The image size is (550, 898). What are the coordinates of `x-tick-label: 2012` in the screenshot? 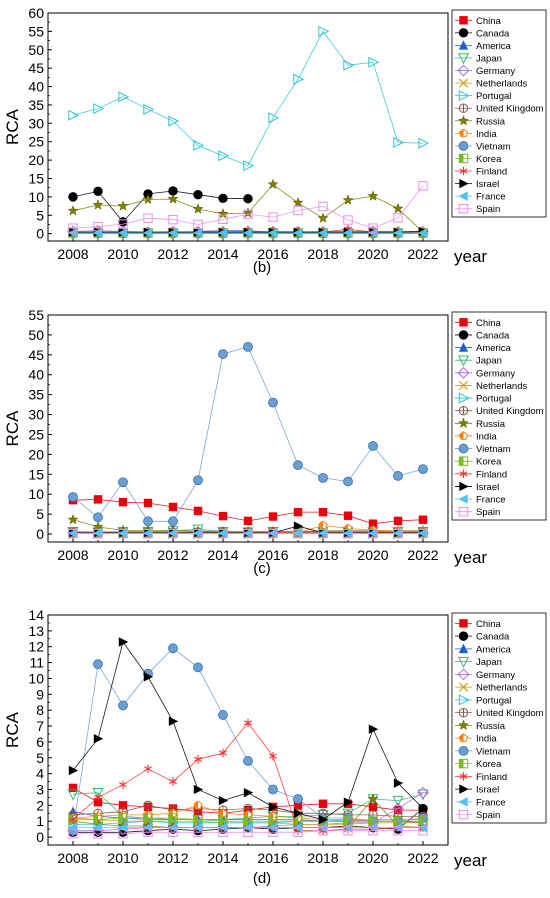 It's located at (172, 555).